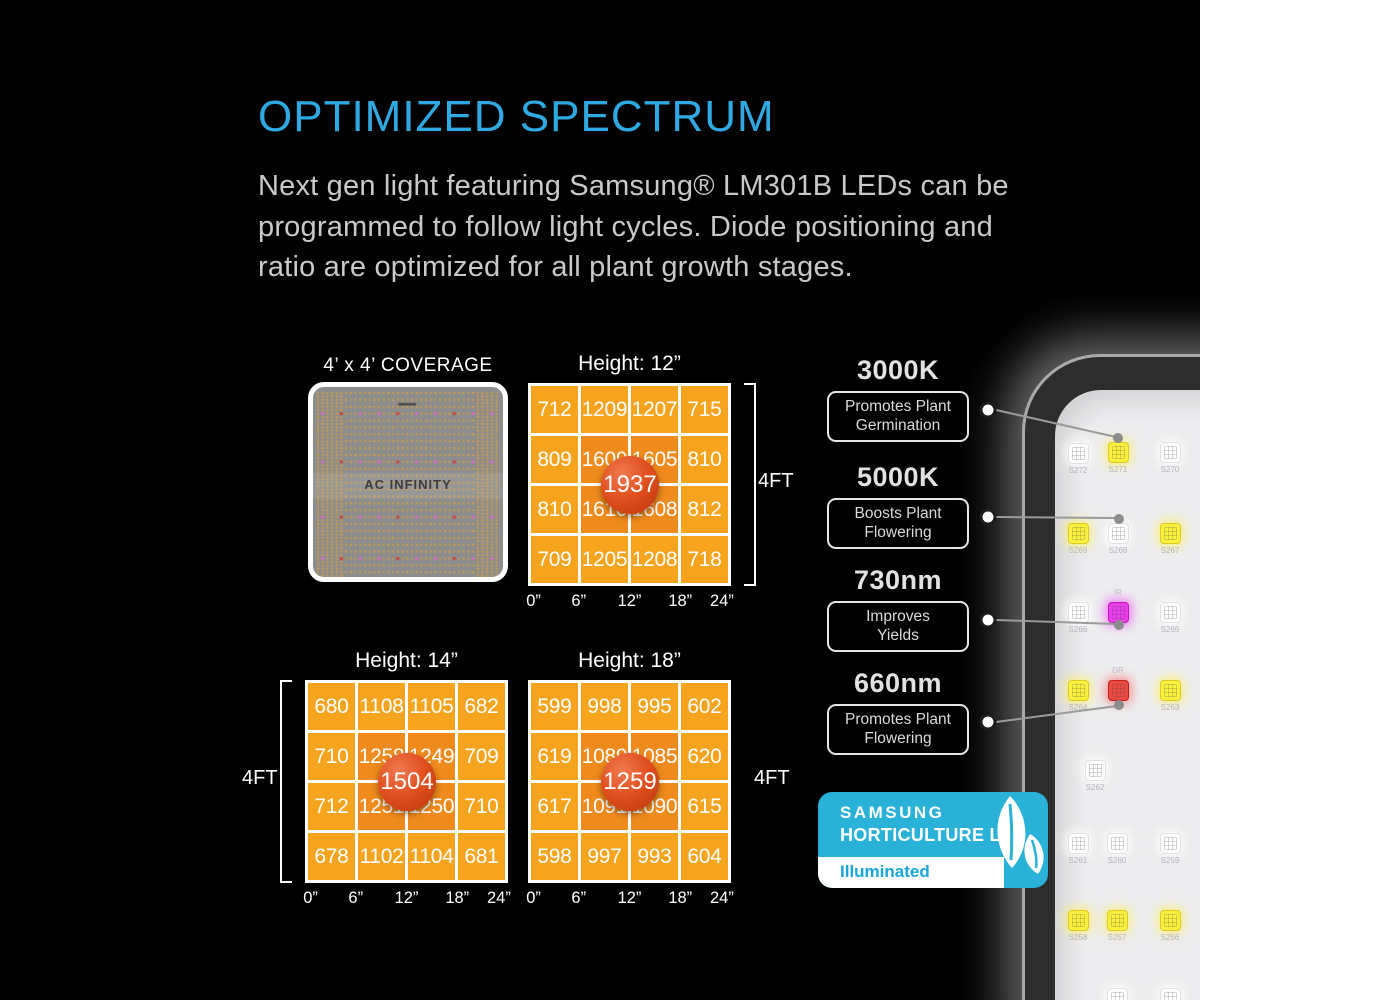 The width and height of the screenshot is (1400, 1000). I want to click on callout-text: Improves, so click(898, 616).